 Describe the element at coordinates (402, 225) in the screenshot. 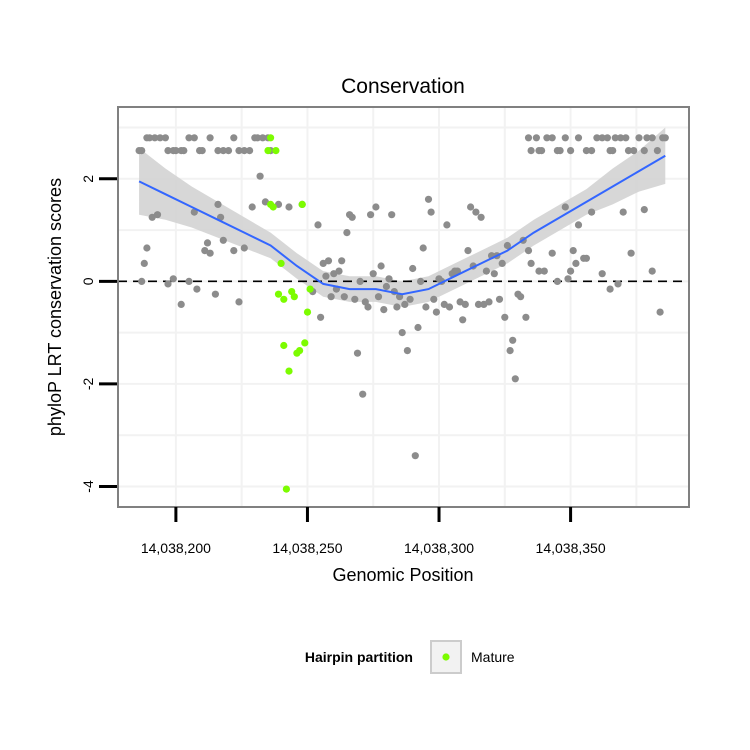

I see `smooth-line` at that location.